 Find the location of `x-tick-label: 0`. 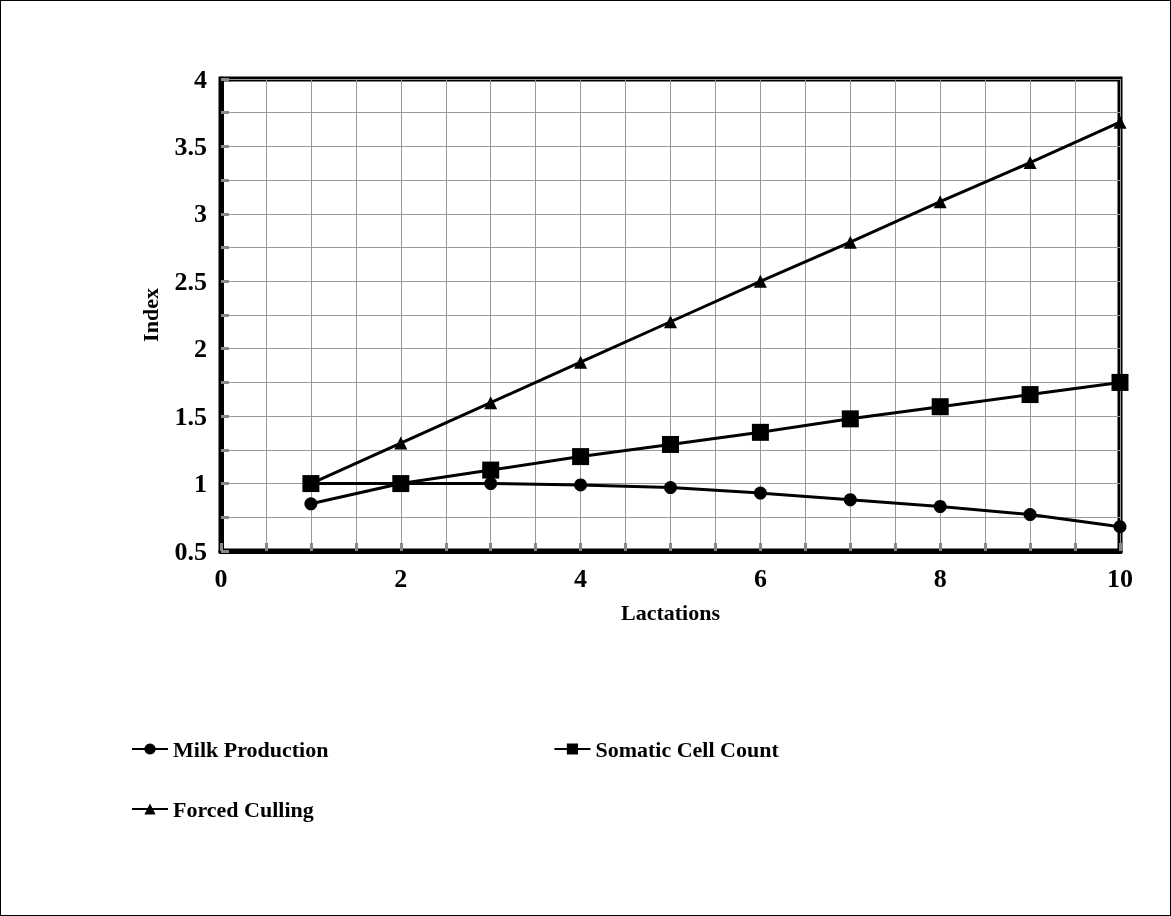

x-tick-label: 0 is located at coordinates (221, 578).